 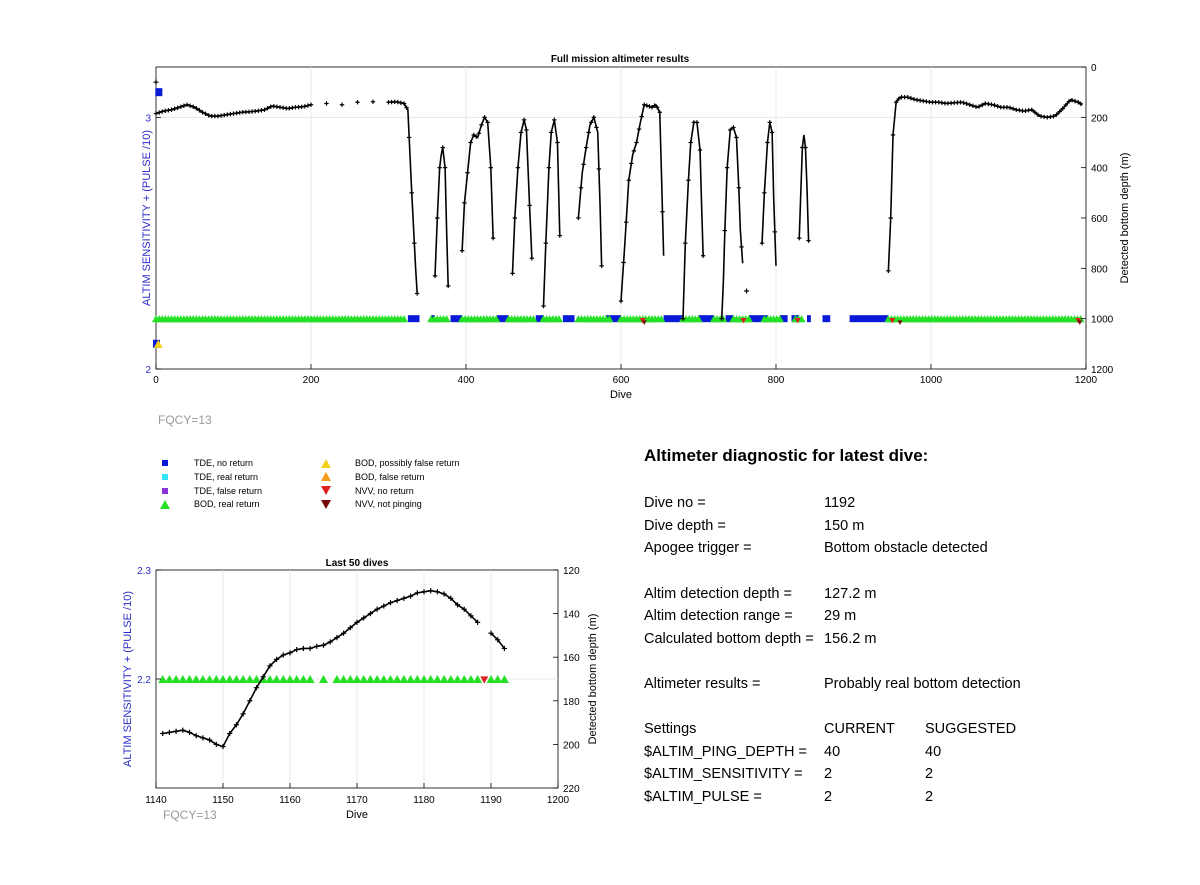 What do you see at coordinates (718, 593) in the screenshot?
I see `altim-depth-label: Altim detection depth =` at bounding box center [718, 593].